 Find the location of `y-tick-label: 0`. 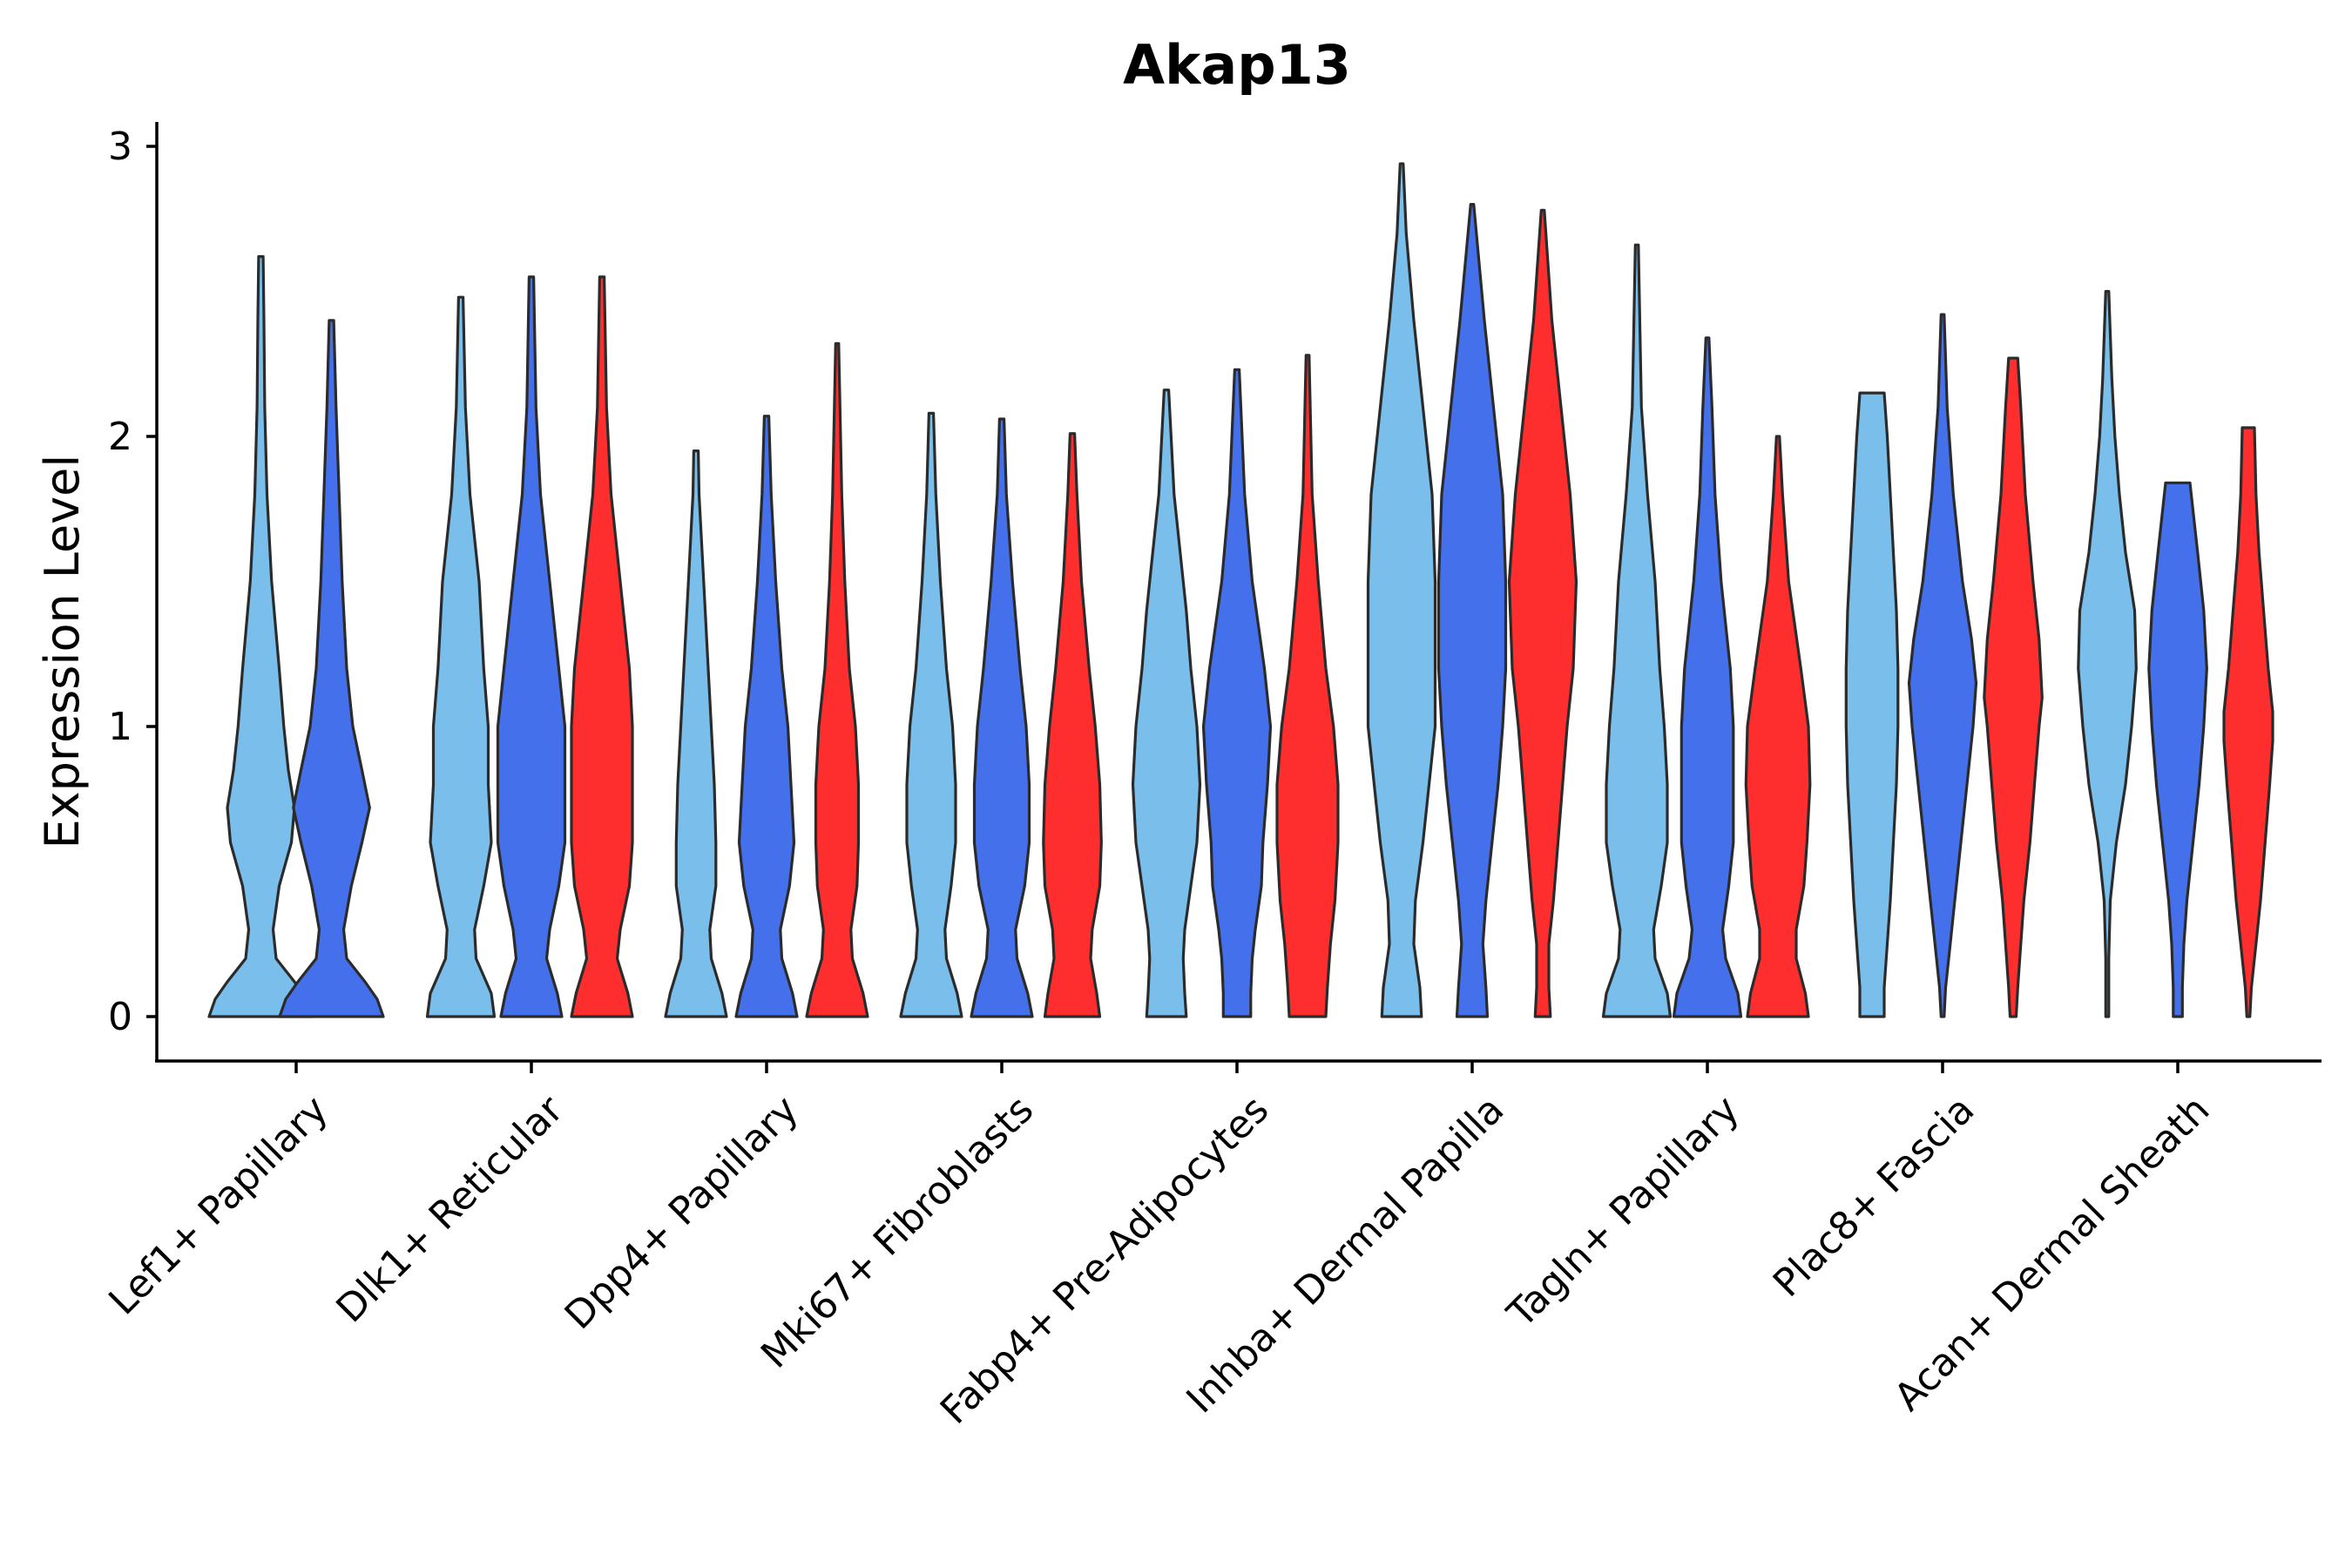

y-tick-label: 0 is located at coordinates (120, 1017).